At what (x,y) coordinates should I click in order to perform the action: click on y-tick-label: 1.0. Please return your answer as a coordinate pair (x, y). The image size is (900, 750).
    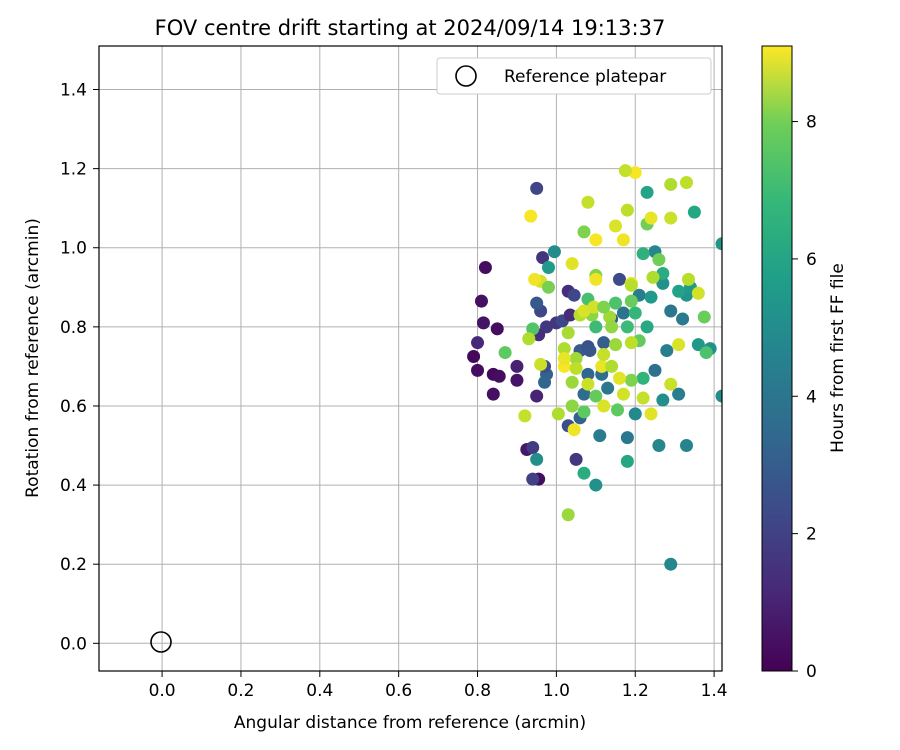
    Looking at the image, I should click on (73, 249).